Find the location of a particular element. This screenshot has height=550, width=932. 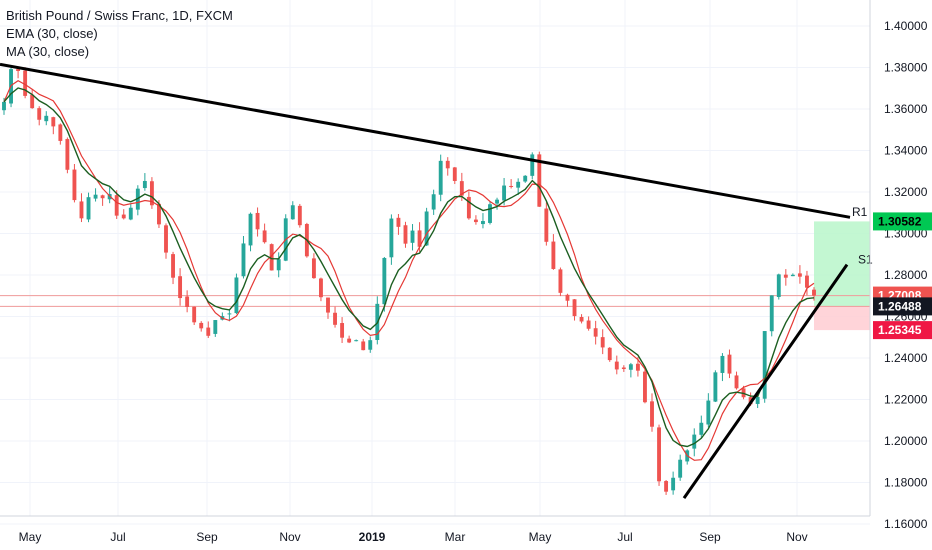

time-axis: May Jul Sep Nov 2019 Mar May Jul Sep Nov is located at coordinates (435, 529).